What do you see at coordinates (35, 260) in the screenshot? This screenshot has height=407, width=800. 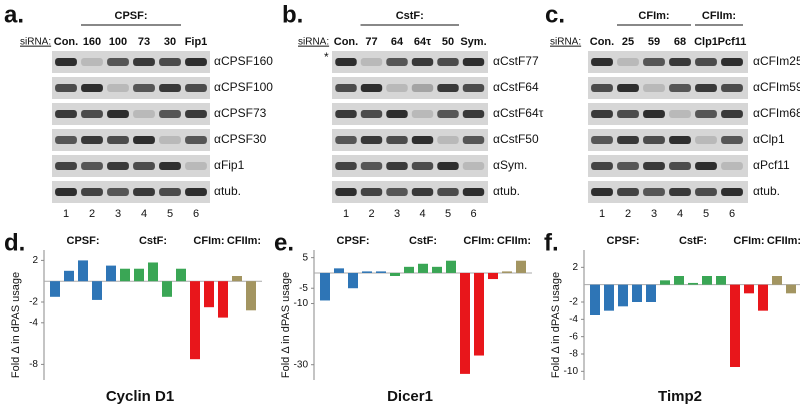 I see `y-tick-label: 2` at bounding box center [35, 260].